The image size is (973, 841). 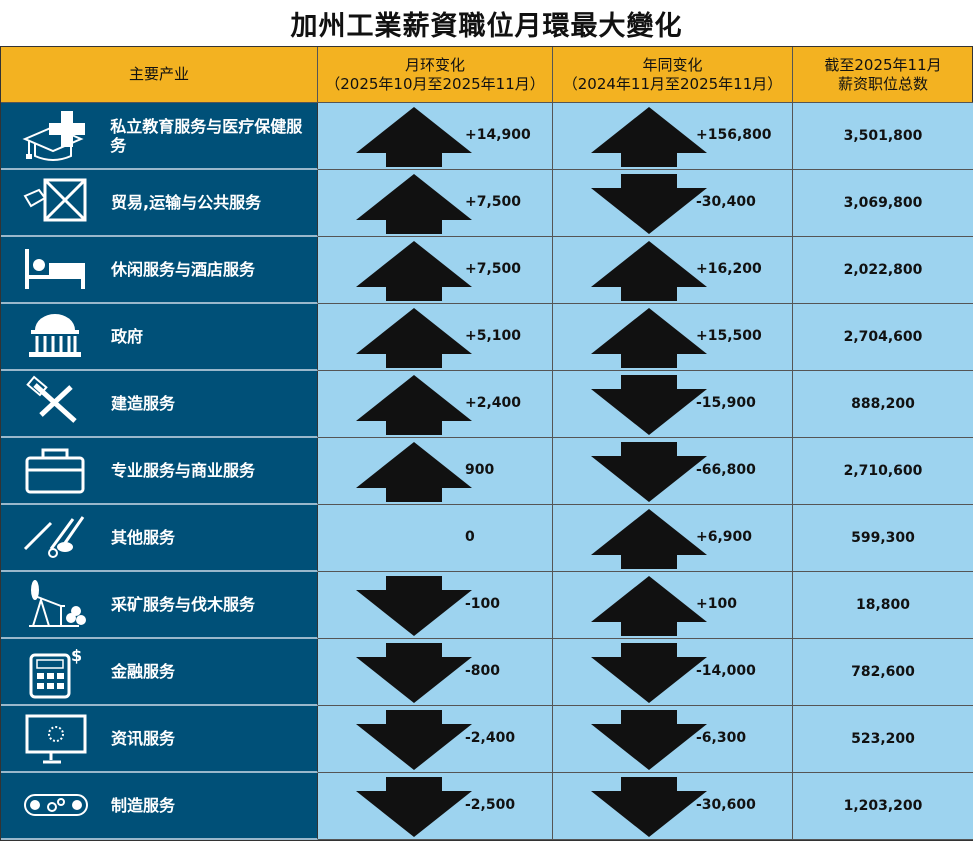 I want to click on yoy-cell: +100, so click(x=673, y=605).